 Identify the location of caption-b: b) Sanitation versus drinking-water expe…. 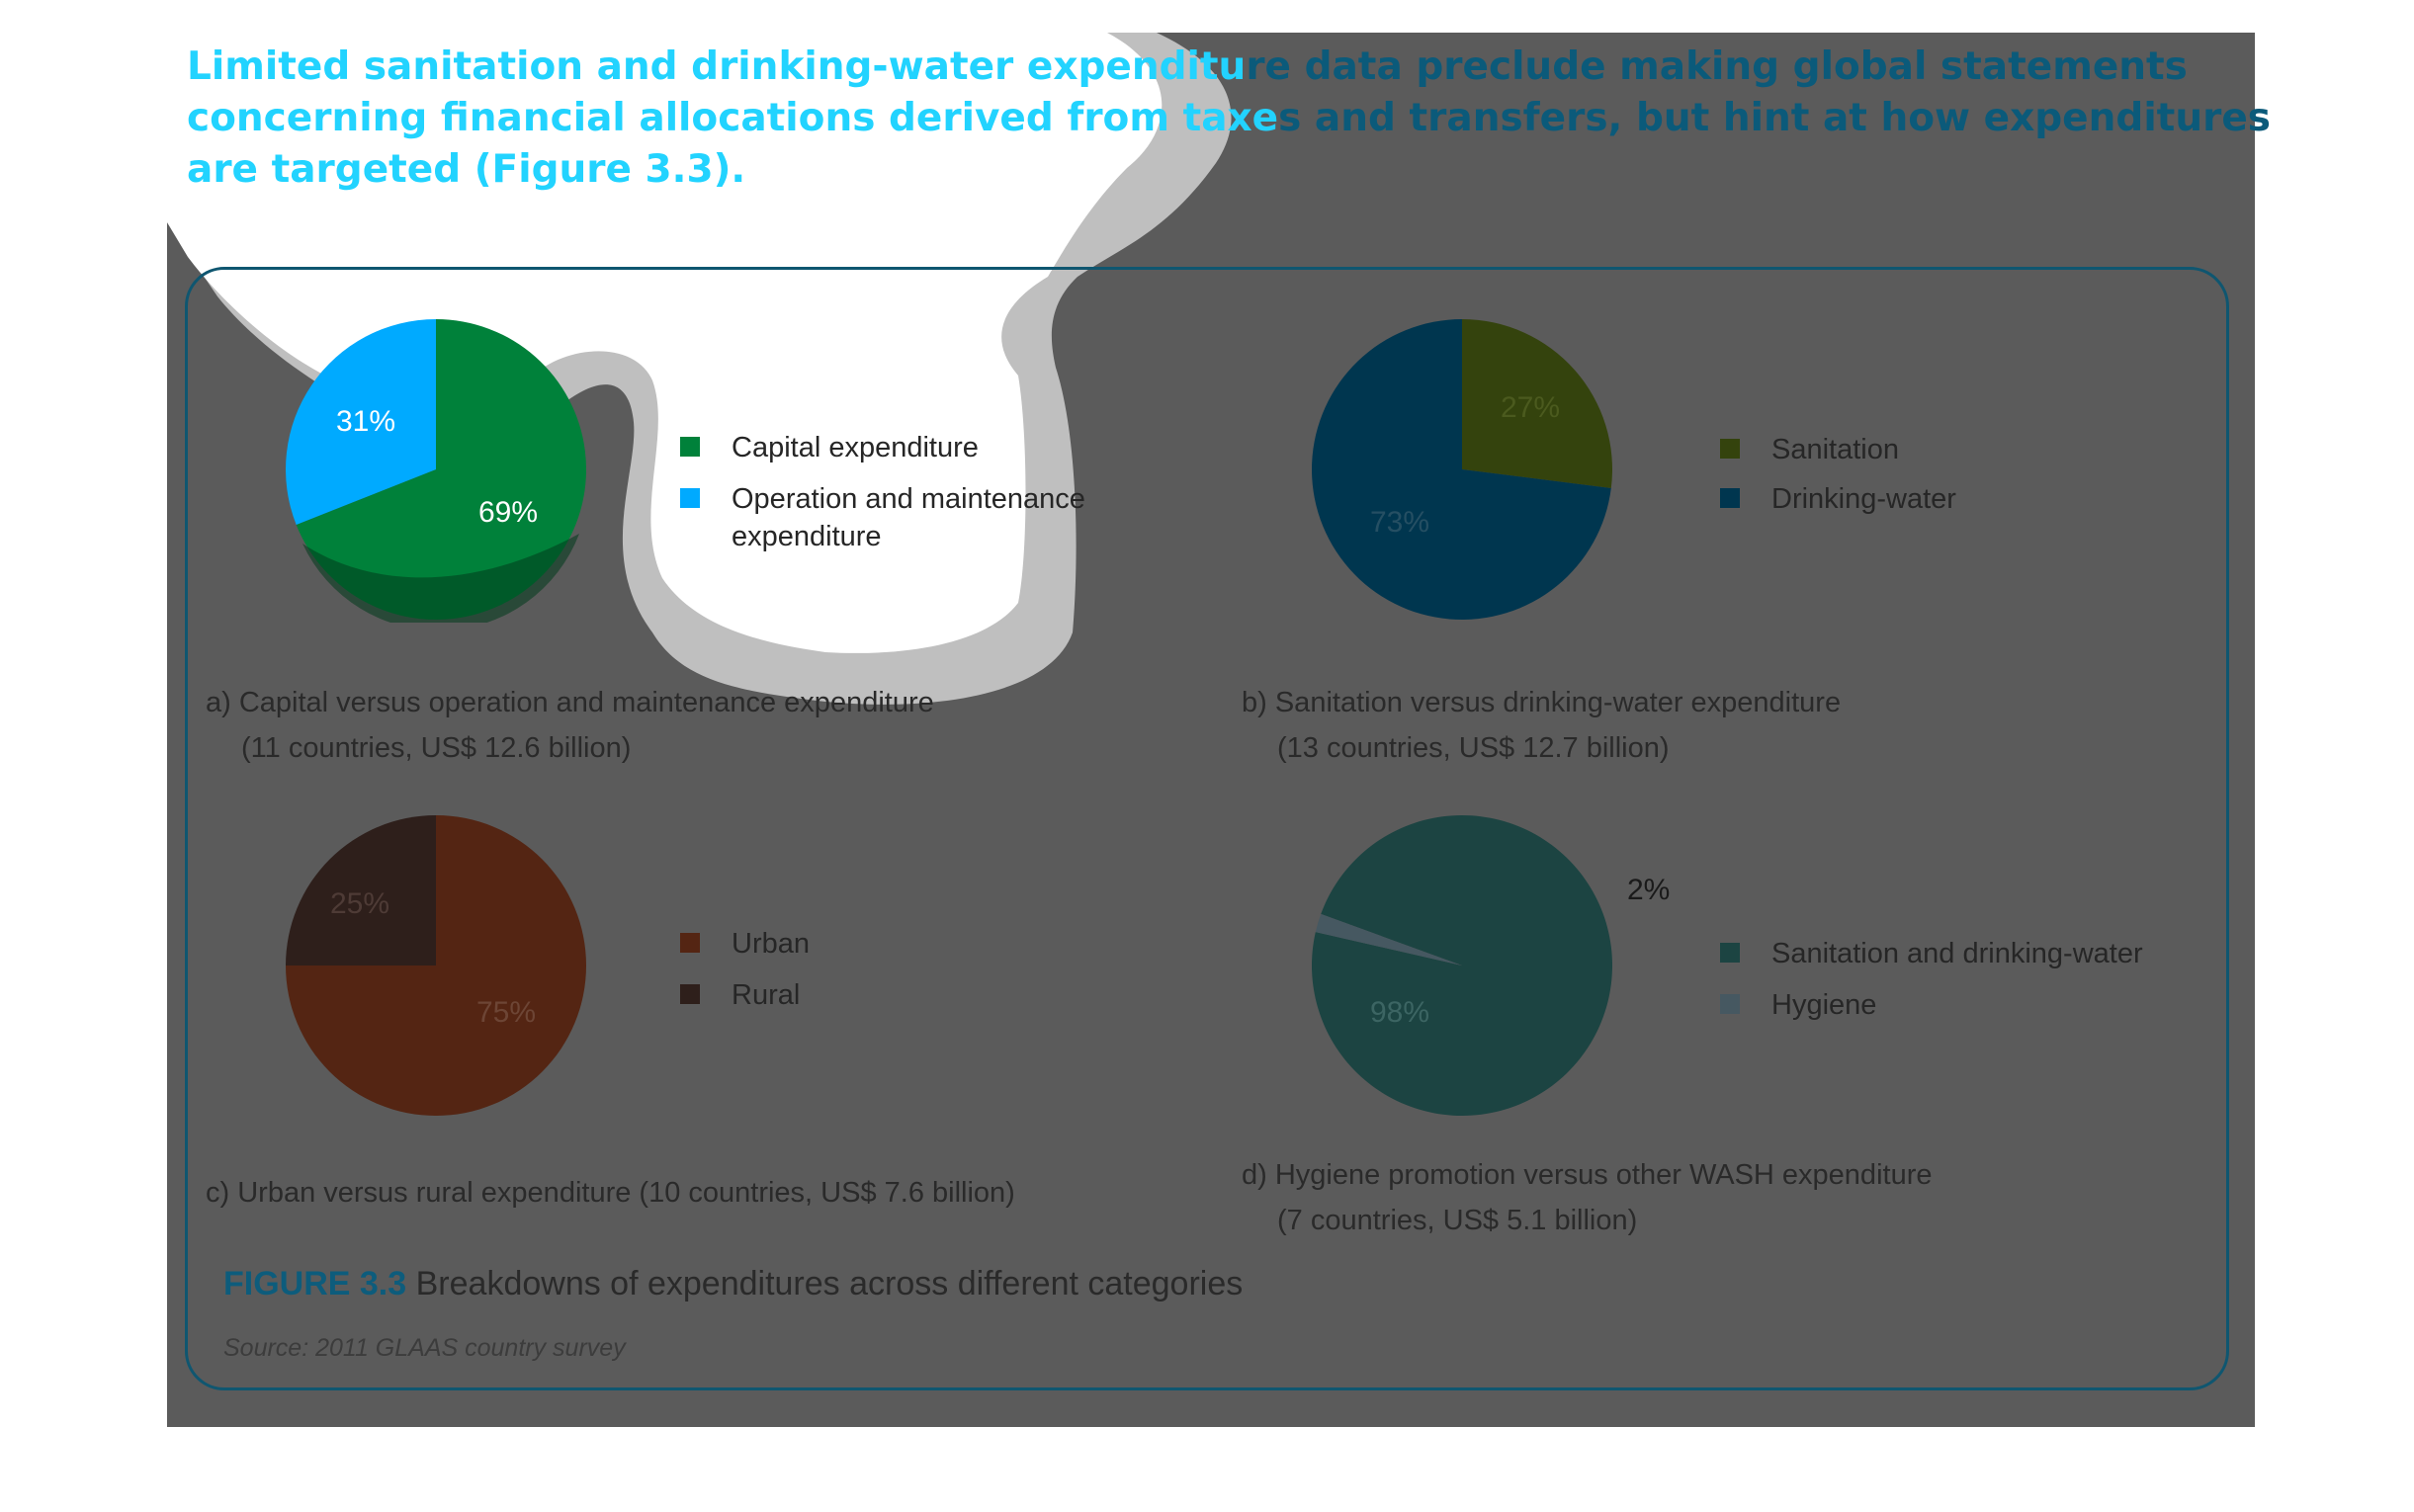
(1541, 725).